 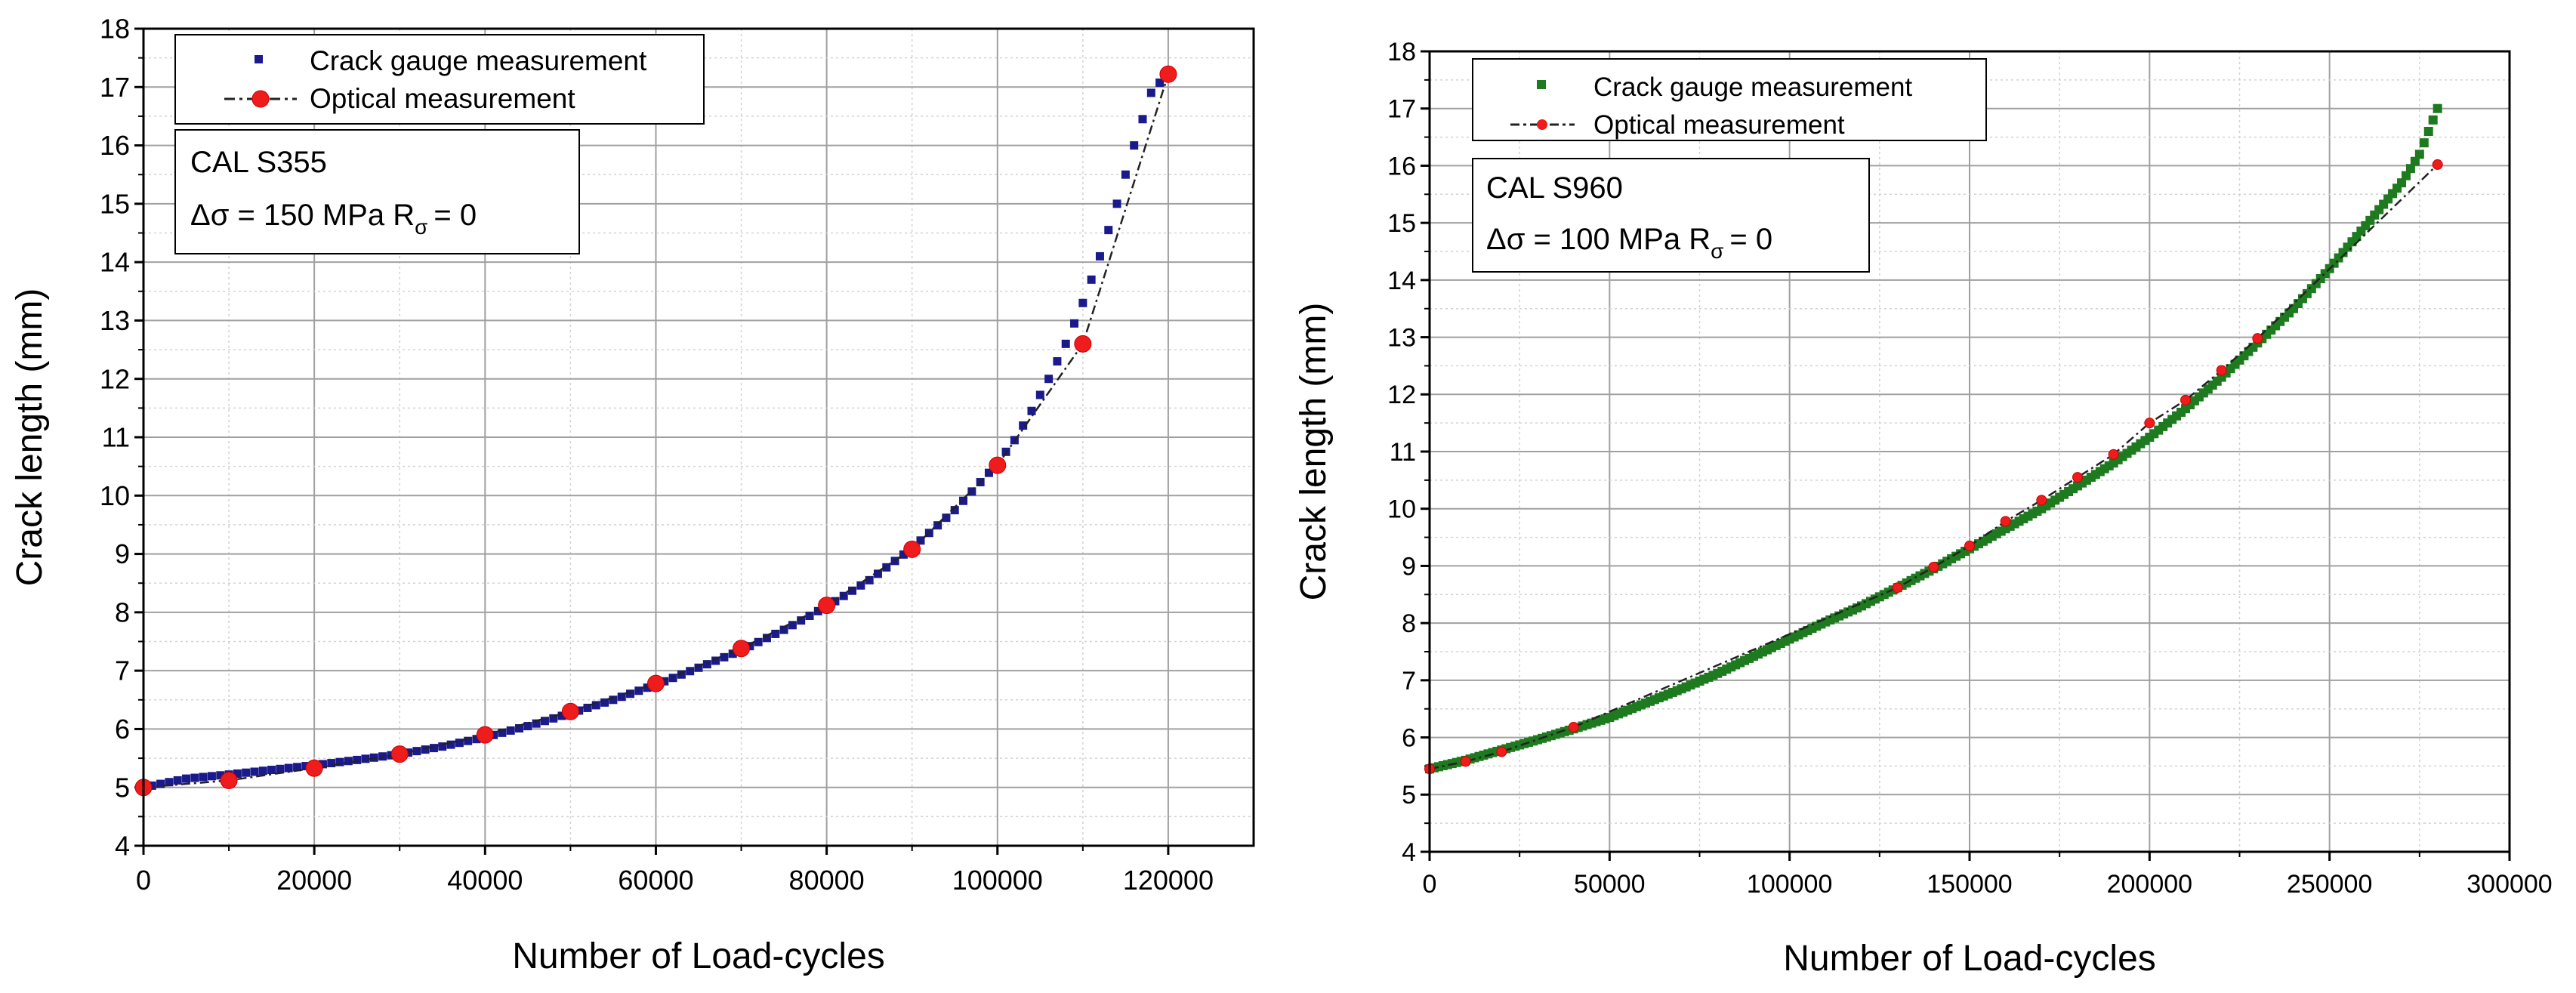 I want to click on x-tick-label: 0, so click(x=1430, y=884).